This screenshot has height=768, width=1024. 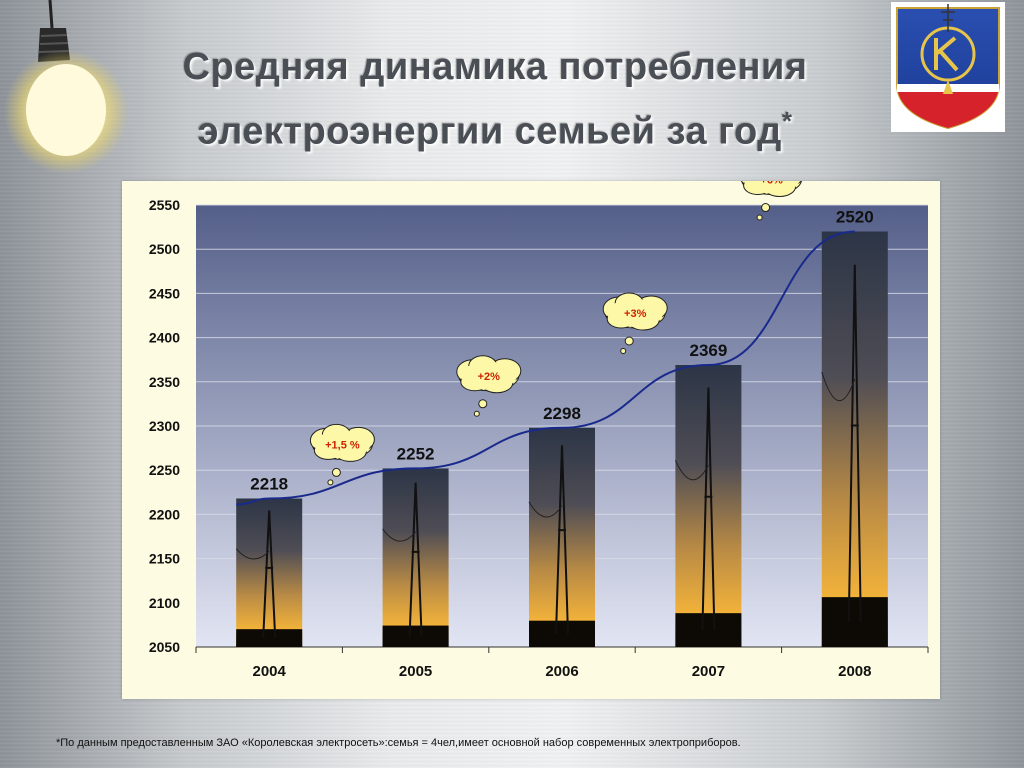 I want to click on bar-2005, so click(x=415, y=557).